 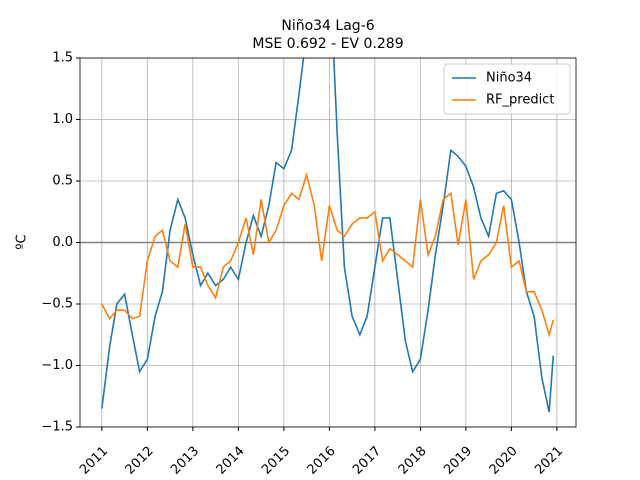 I want to click on y-tick-label: 1.5, so click(x=62, y=58).